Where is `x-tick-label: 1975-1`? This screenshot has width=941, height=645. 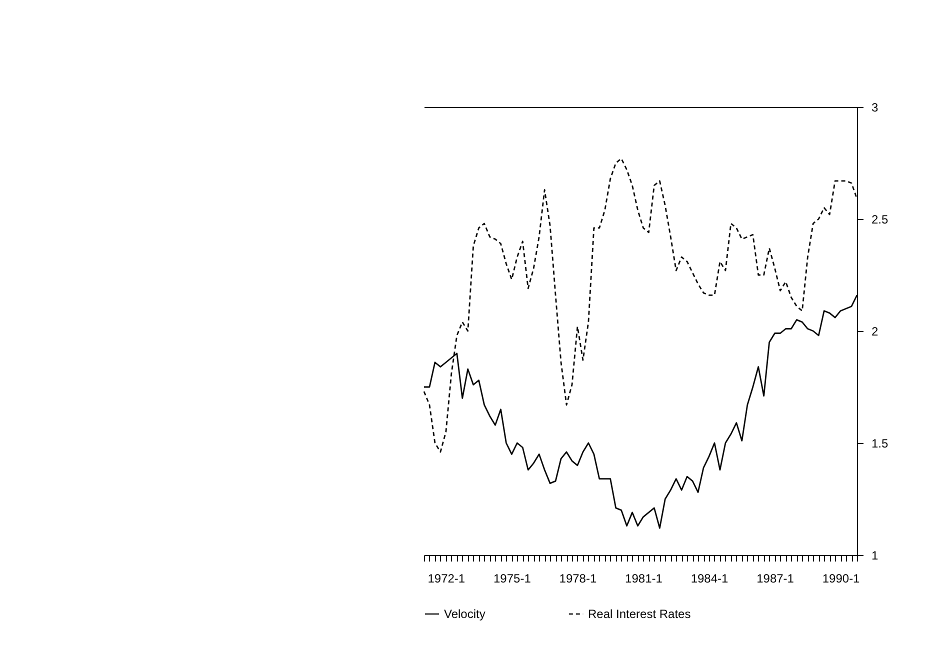 x-tick-label: 1975-1 is located at coordinates (513, 579).